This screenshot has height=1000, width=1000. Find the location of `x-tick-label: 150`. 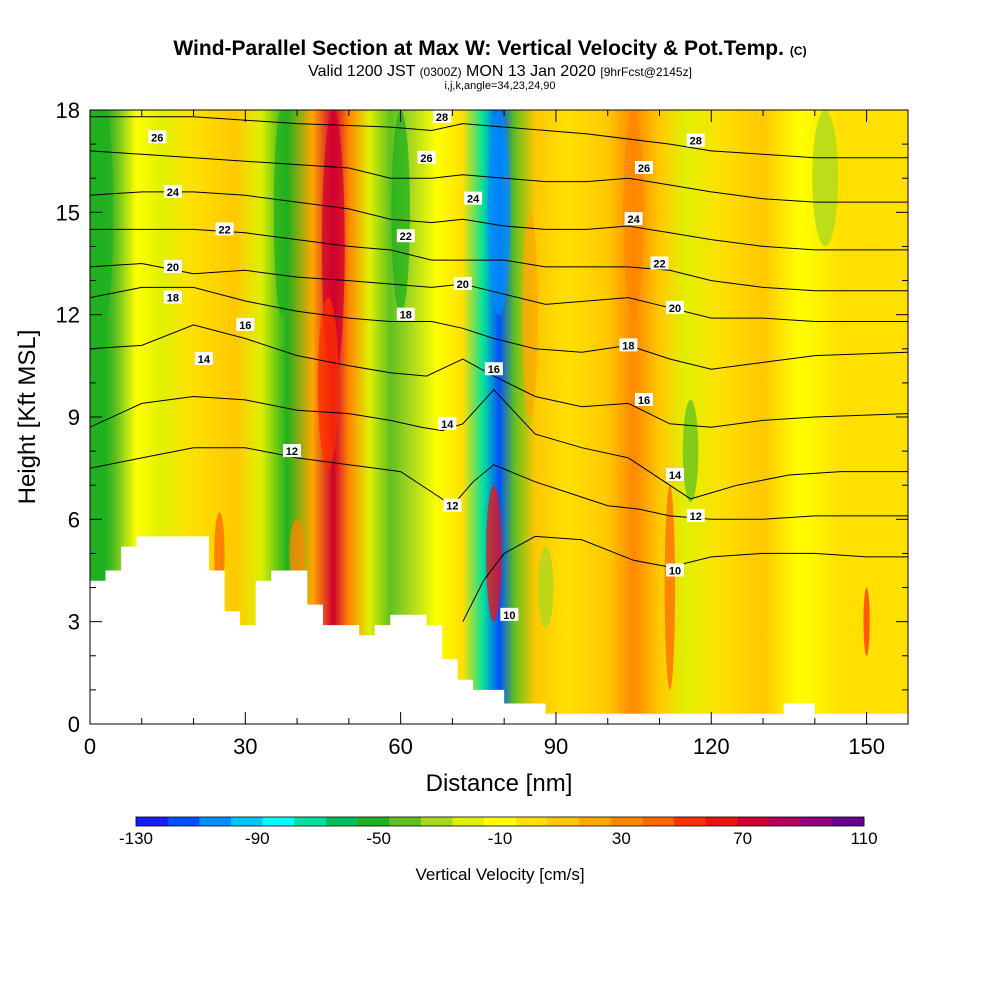

x-tick-label: 150 is located at coordinates (866, 746).